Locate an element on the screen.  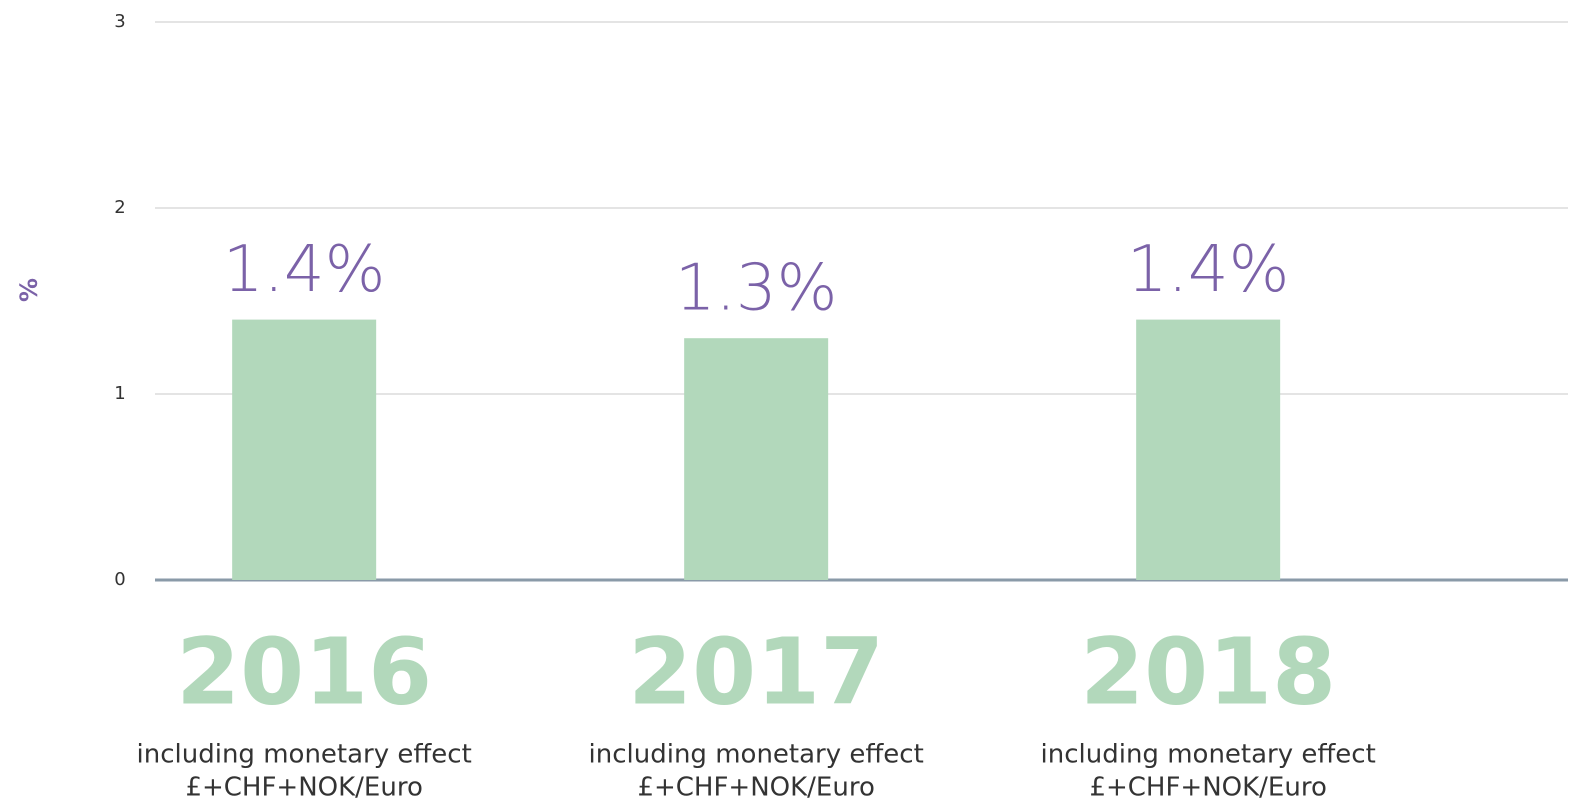
x-tick-label: 2018 is located at coordinates (1208, 671).